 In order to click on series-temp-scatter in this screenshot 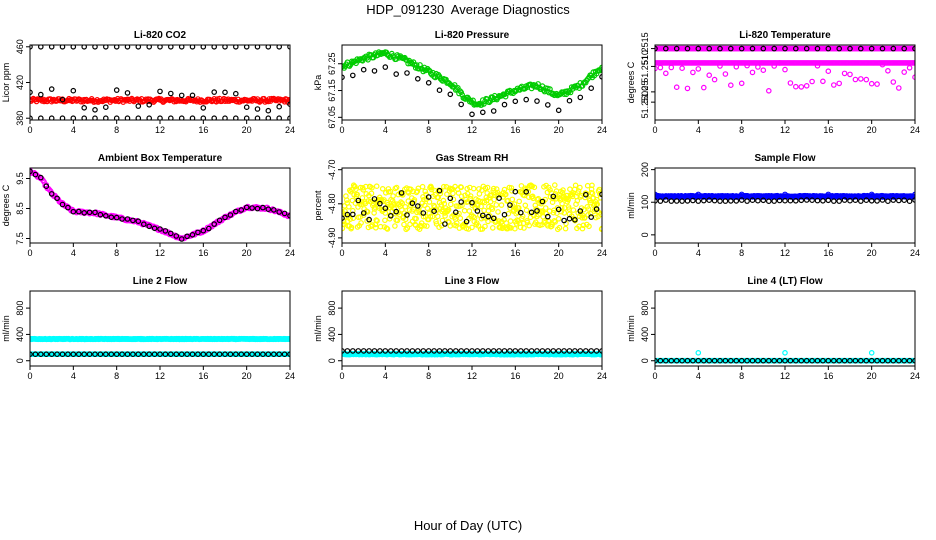, I will do `click(785, 77)`.